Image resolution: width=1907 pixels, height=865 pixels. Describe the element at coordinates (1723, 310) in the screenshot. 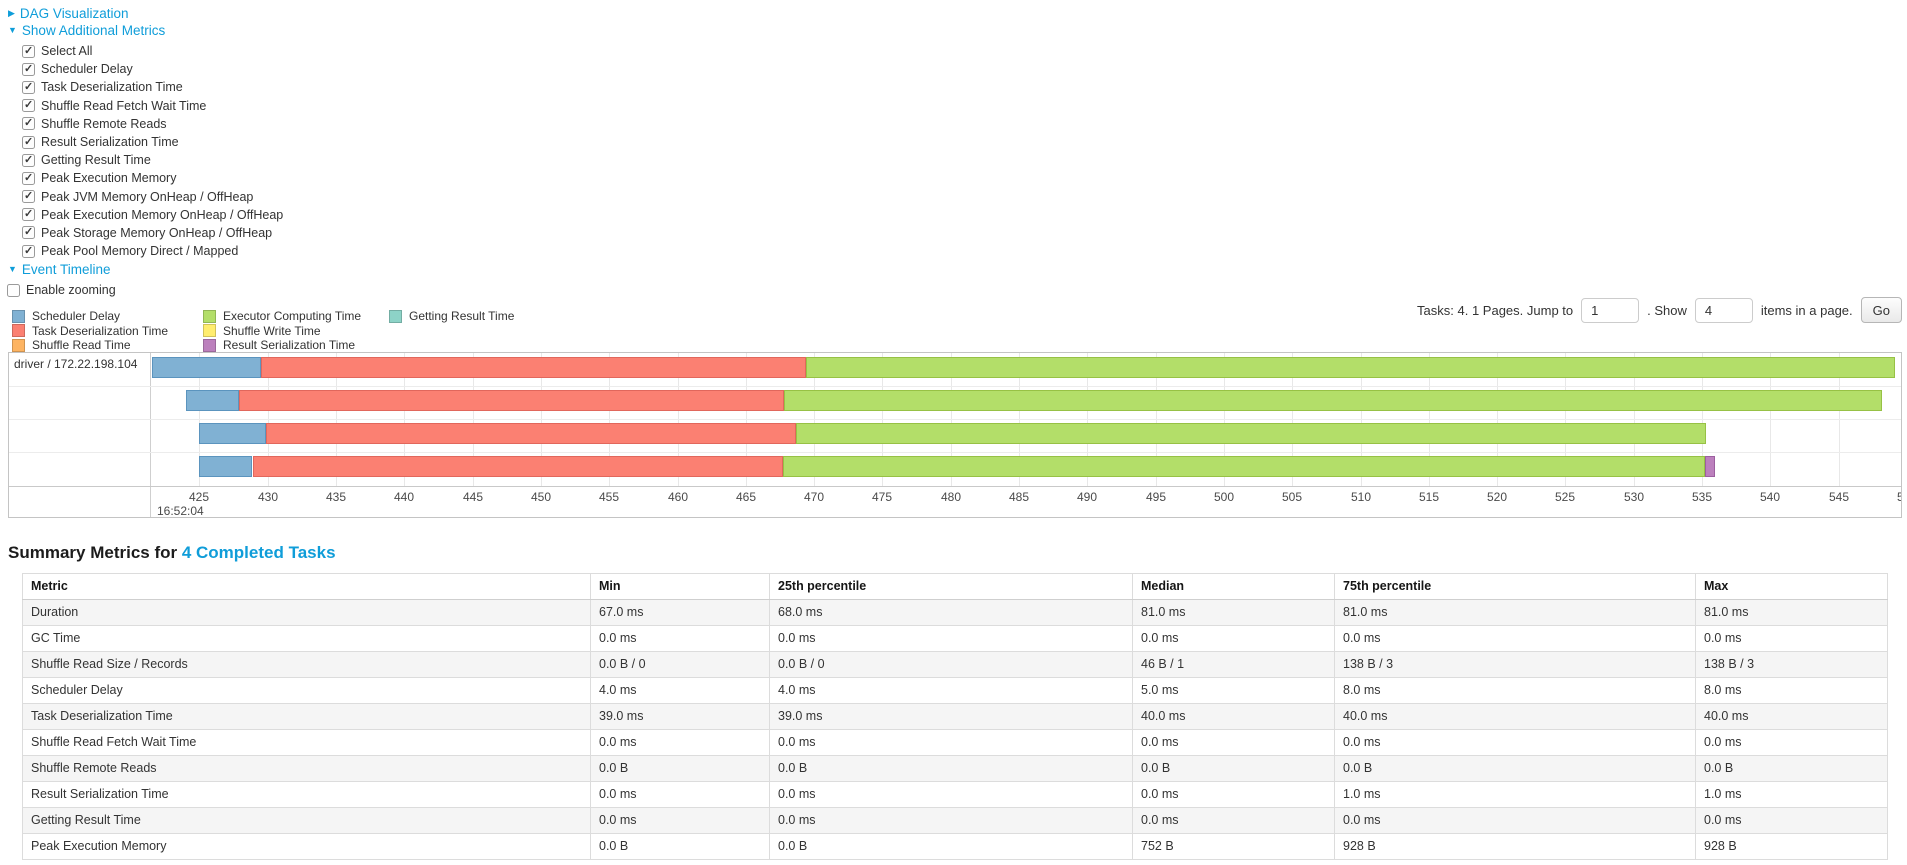

I see `items-per-page-input` at that location.